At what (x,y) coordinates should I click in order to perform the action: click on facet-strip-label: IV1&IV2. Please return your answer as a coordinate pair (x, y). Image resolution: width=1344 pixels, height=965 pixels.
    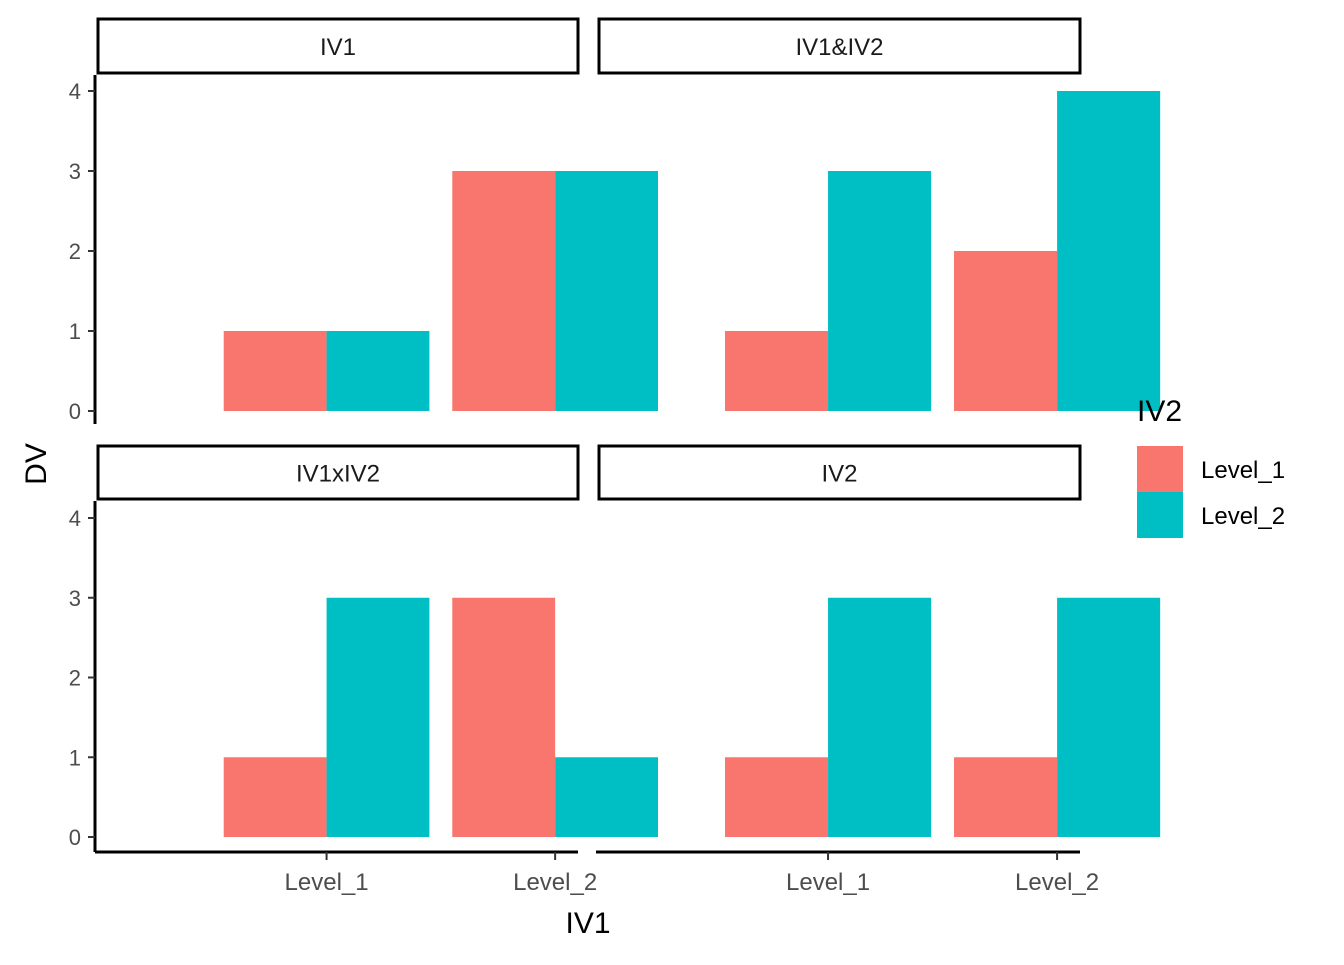
    Looking at the image, I should click on (839, 47).